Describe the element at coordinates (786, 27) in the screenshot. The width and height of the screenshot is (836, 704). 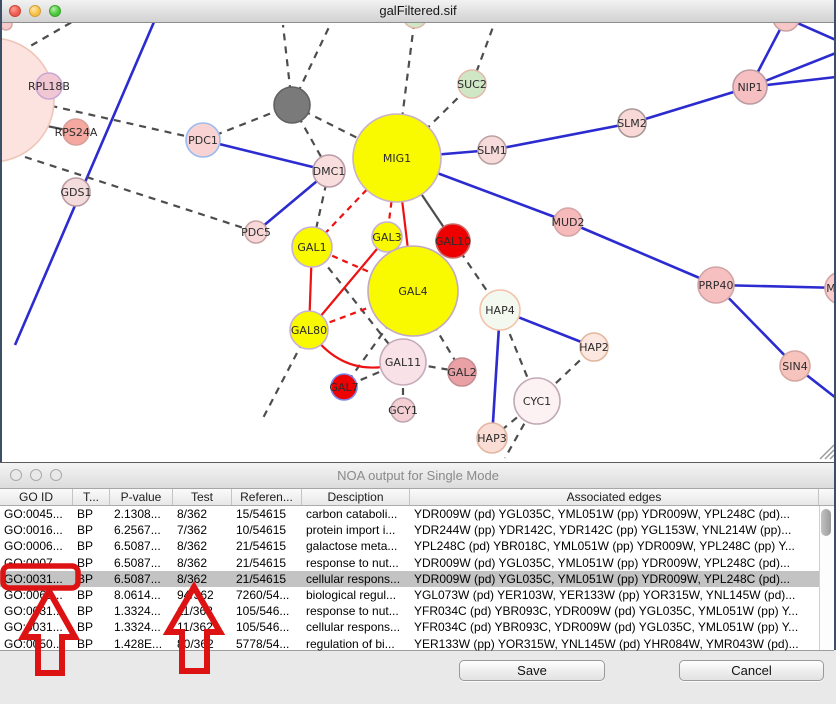
I see `network-node-TOPP` at that location.